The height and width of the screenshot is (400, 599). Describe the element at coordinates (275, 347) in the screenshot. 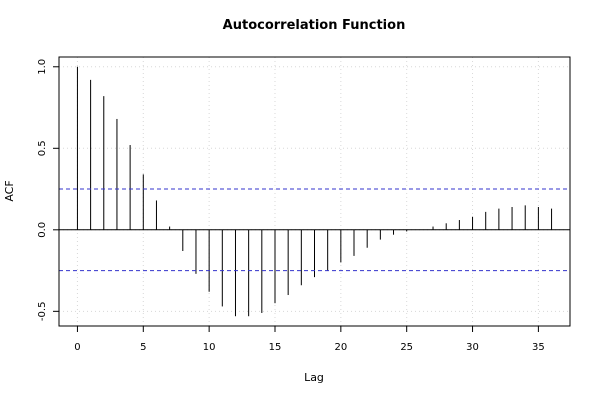

I see `x-tick-label-15: 15` at that location.